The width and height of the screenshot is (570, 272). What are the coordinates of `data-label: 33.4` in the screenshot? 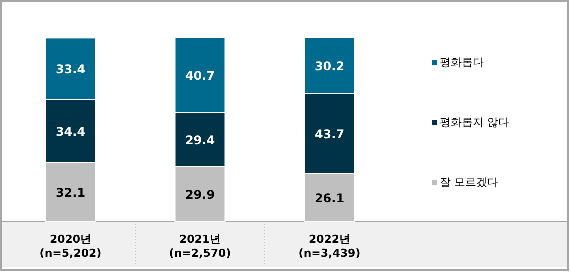 It's located at (71, 69).